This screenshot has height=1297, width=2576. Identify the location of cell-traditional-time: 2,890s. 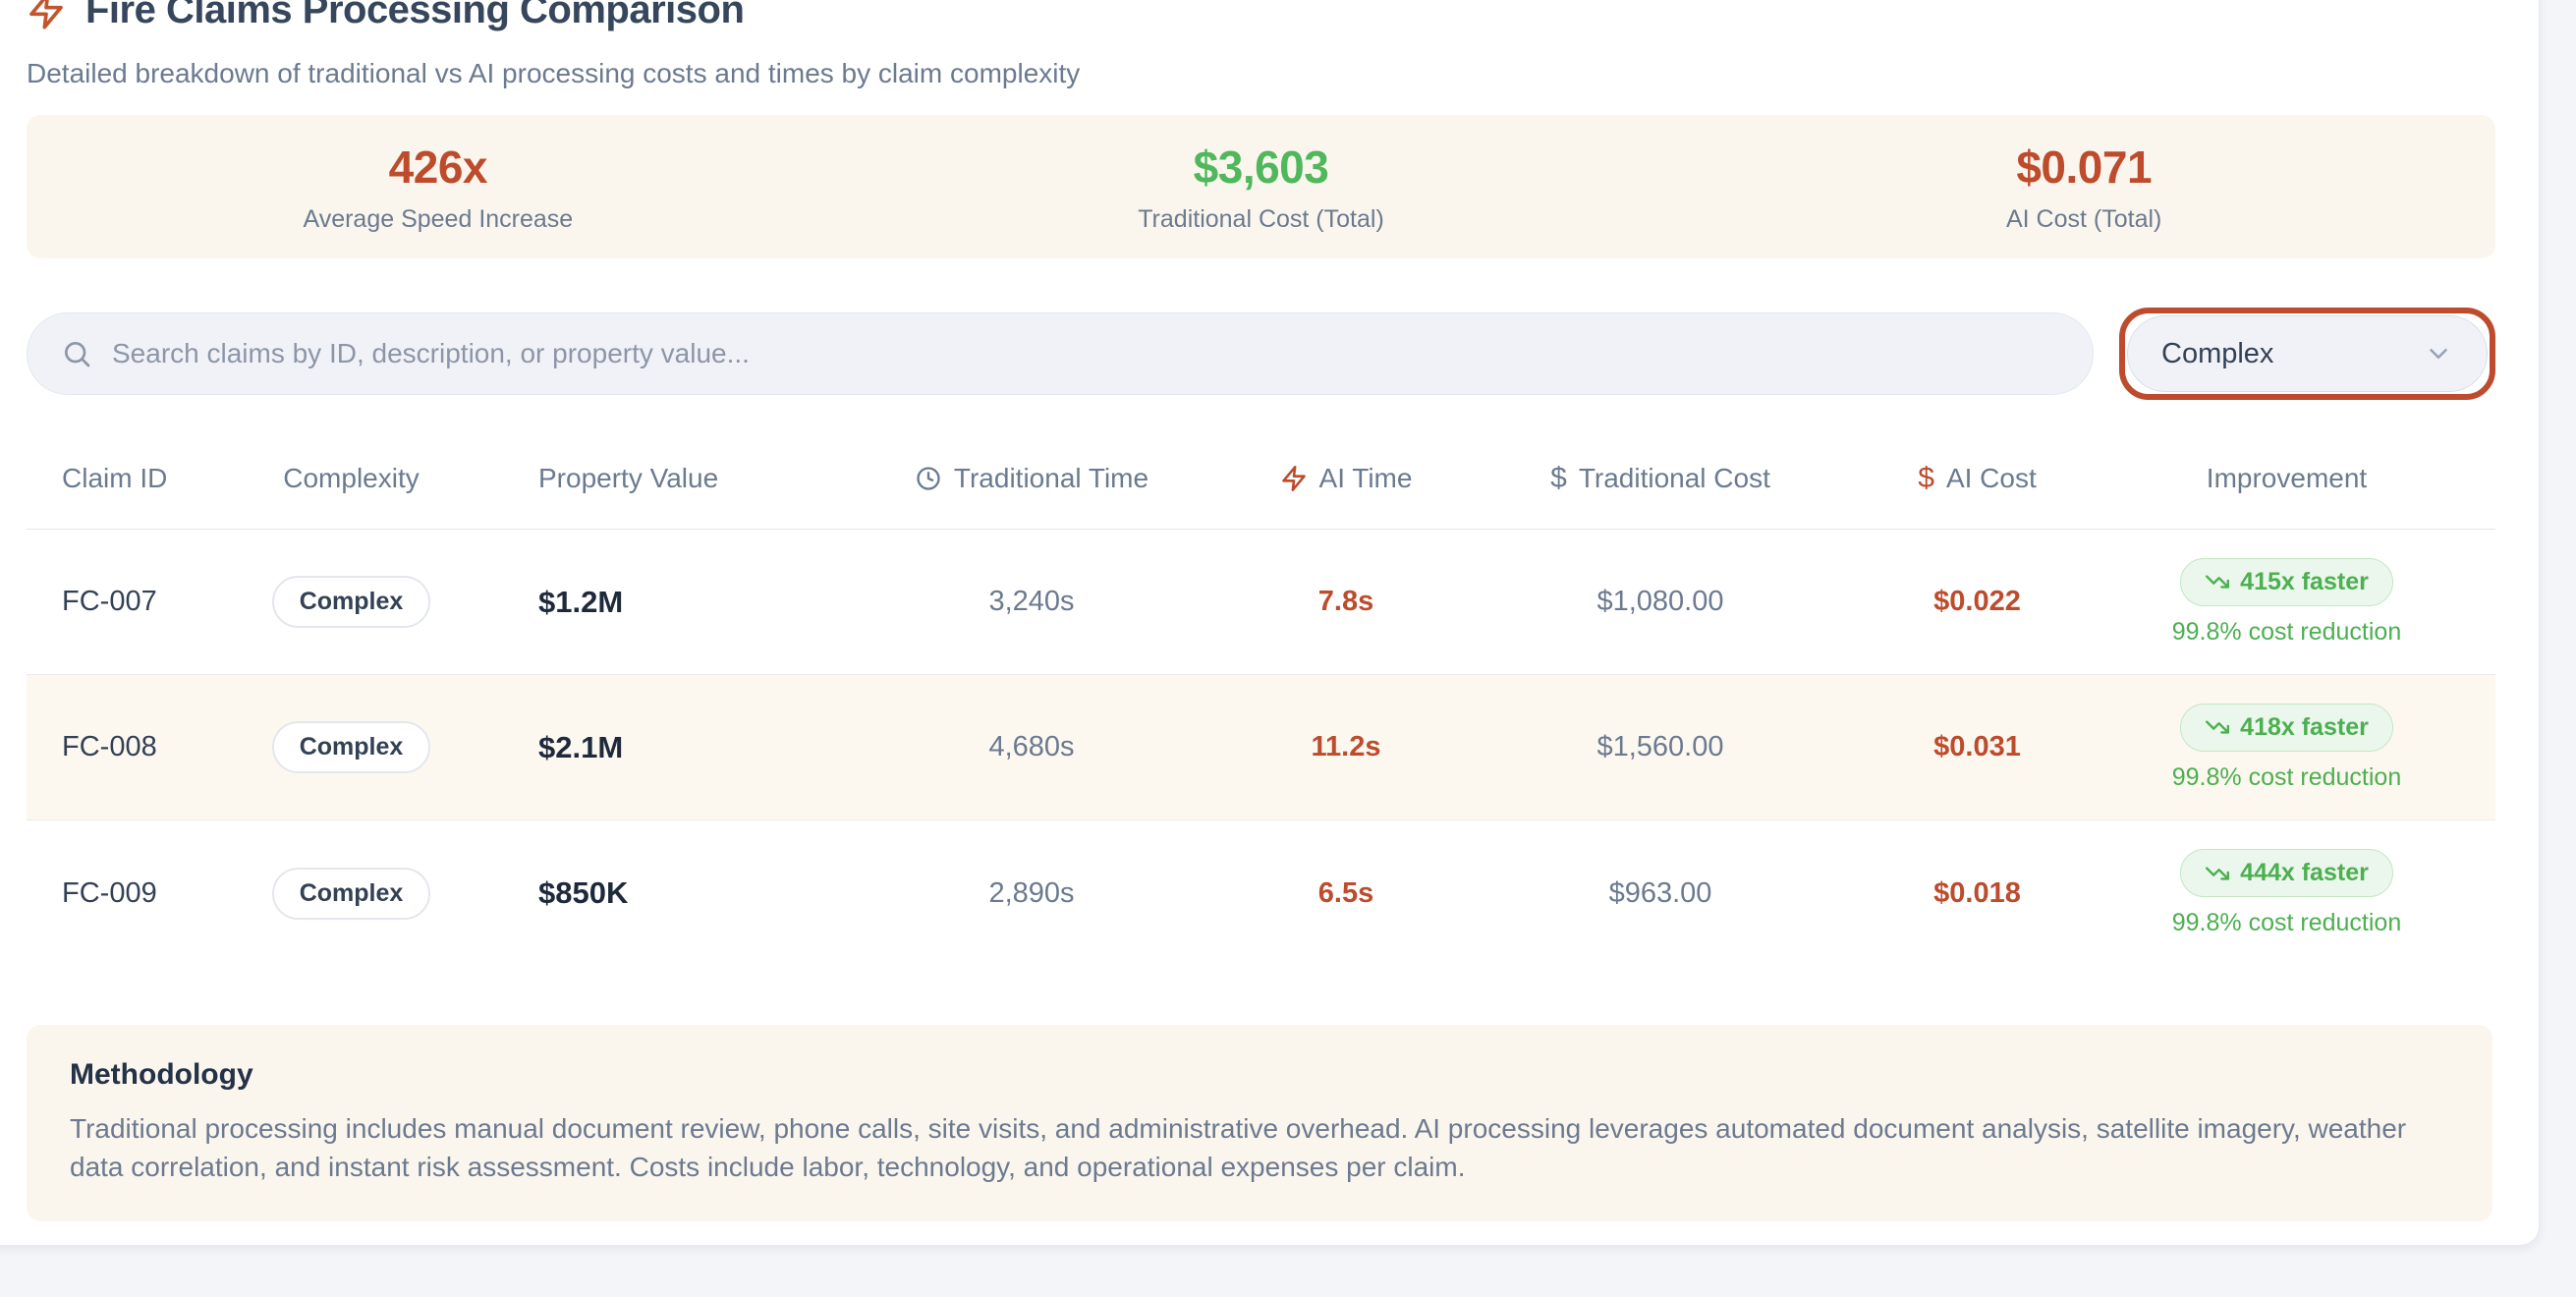
(1031, 892).